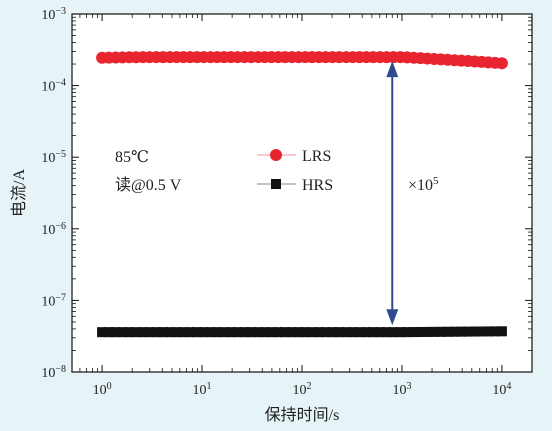  What do you see at coordinates (436, 181) in the screenshot?
I see `ratio-exp: 5` at bounding box center [436, 181].